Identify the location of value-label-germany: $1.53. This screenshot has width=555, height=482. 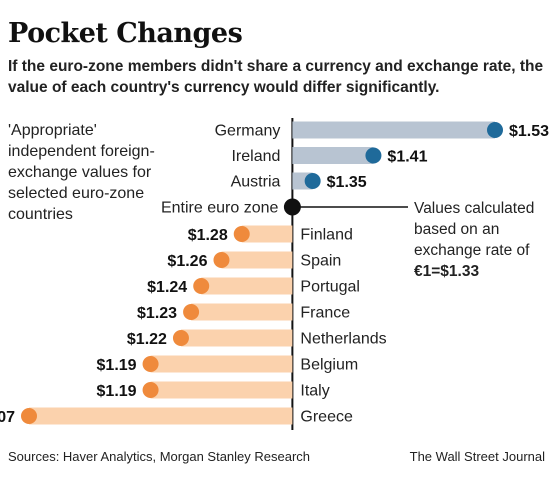
(529, 131).